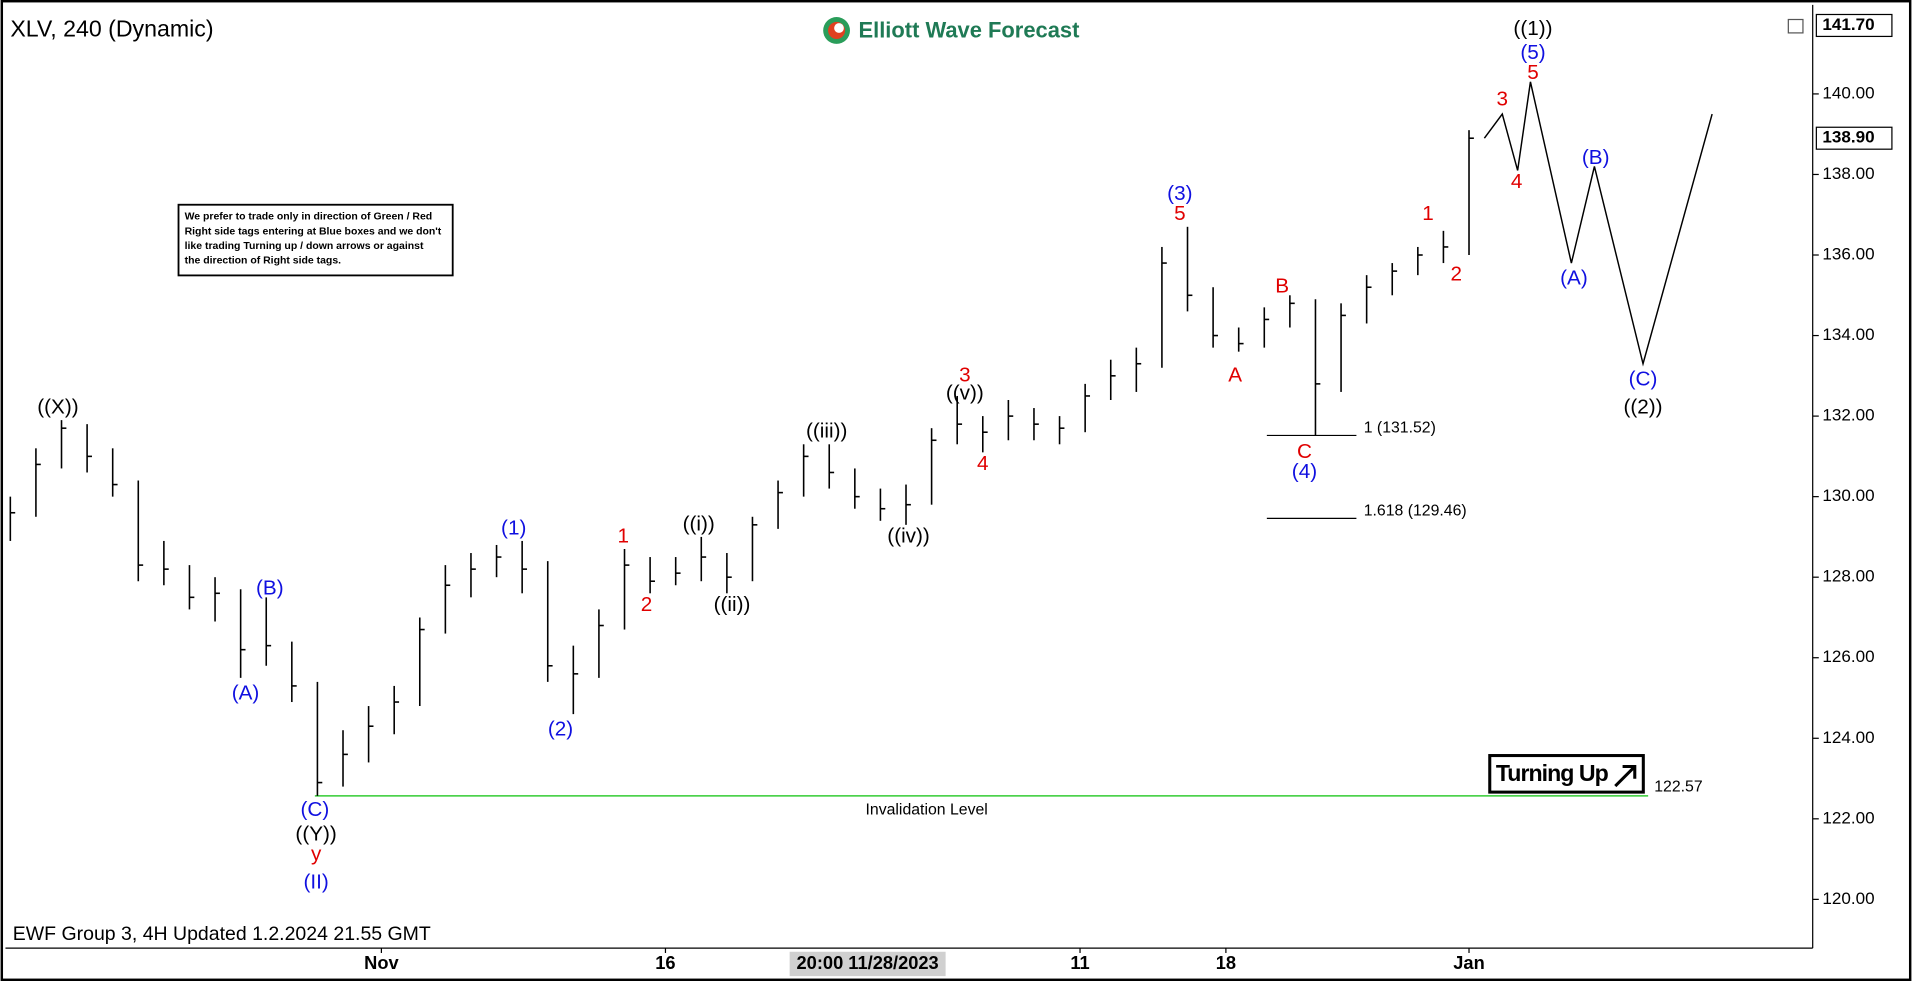 The image size is (1912, 981). What do you see at coordinates (381, 962) in the screenshot?
I see `x-tick-label: Nov` at bounding box center [381, 962].